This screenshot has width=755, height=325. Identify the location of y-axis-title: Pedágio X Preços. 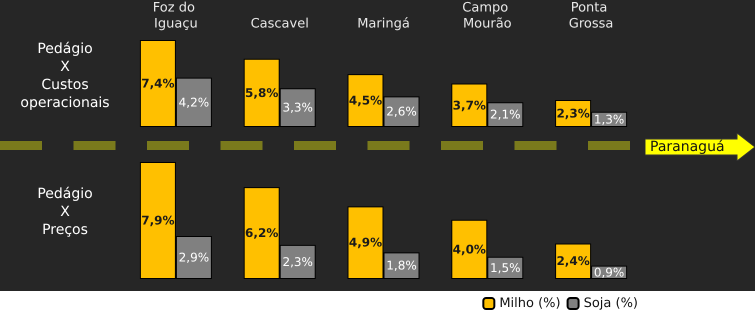
(65, 212).